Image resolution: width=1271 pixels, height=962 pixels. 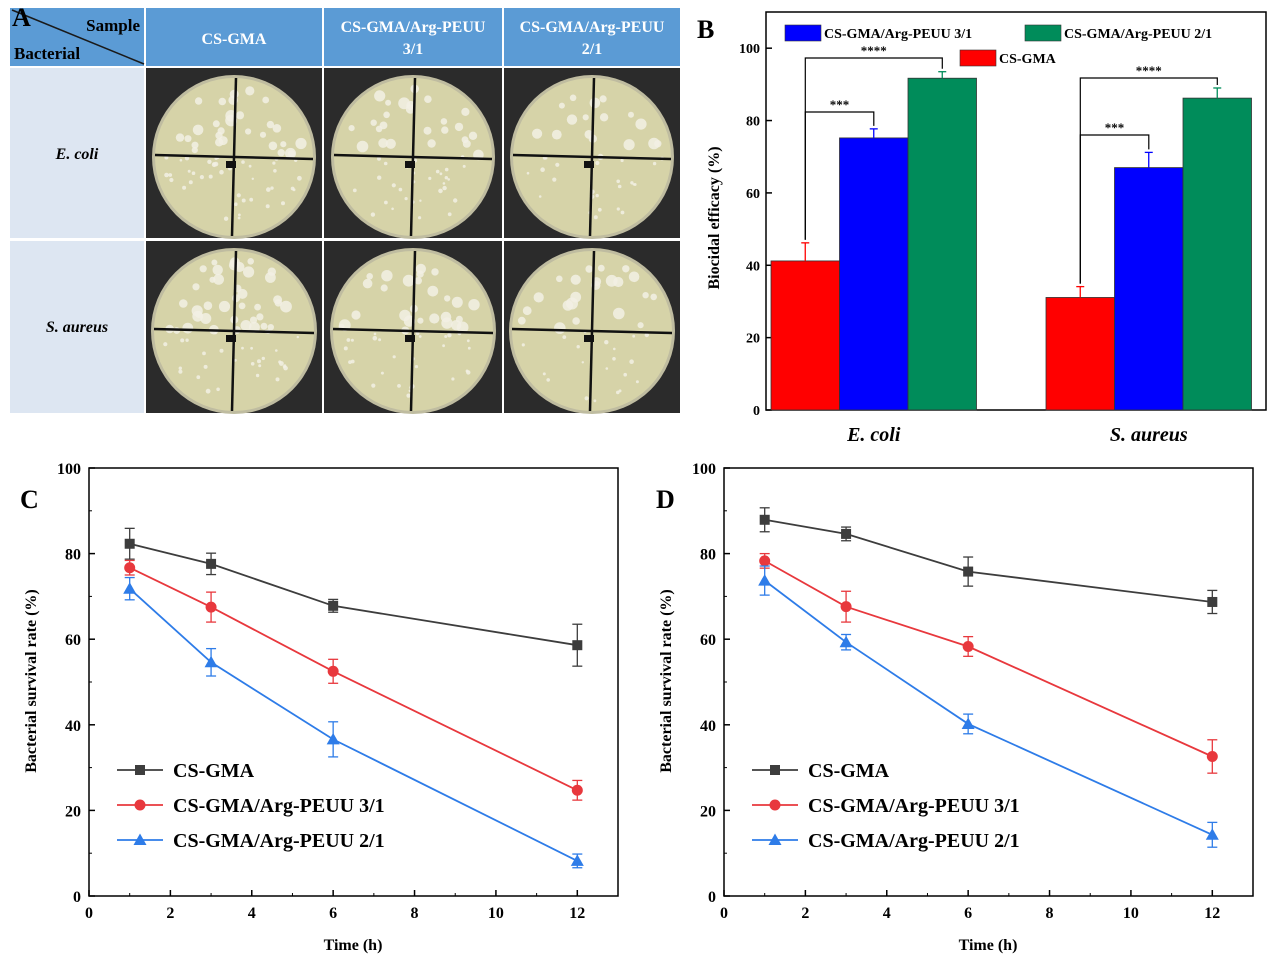 I want to click on panel-c-letter: C, so click(x=29, y=499).